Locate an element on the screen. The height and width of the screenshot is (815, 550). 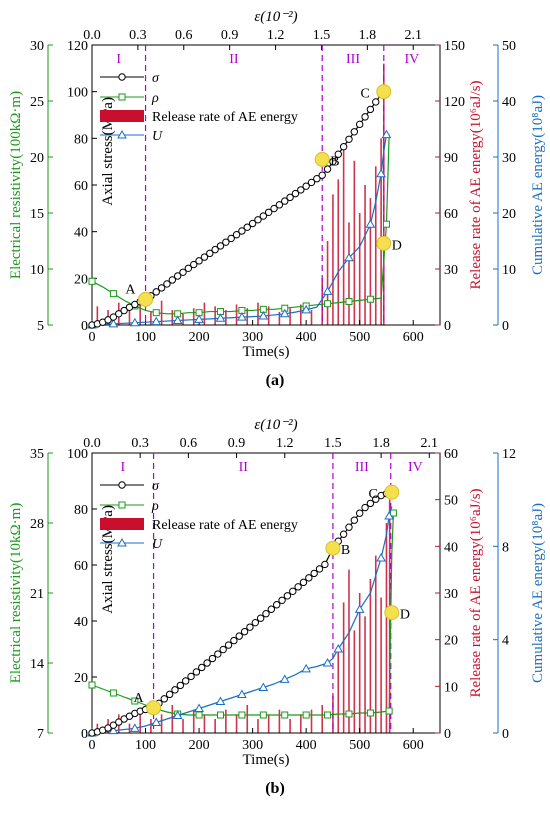
p2-top-axis-label: ε(10⁻²) is located at coordinates (275, 425).